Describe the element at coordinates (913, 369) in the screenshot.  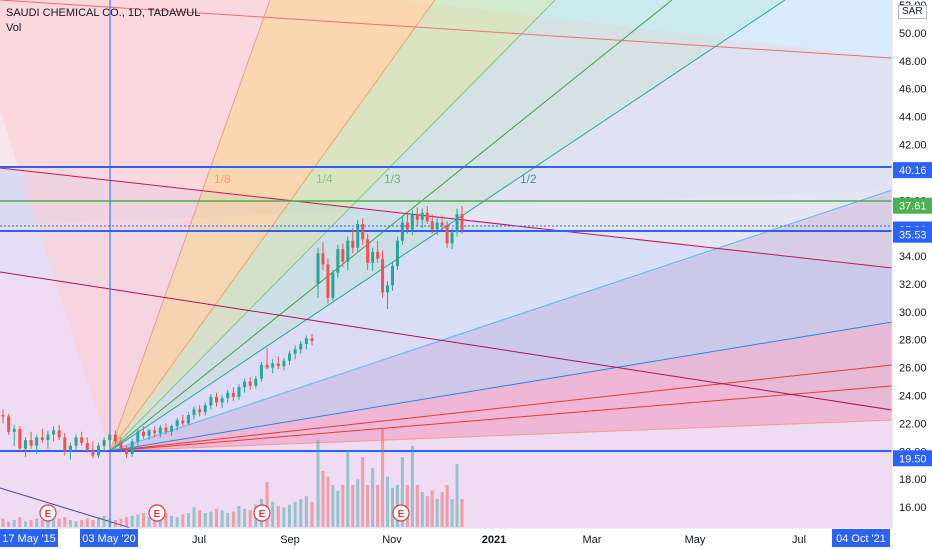
I see `y-tick-label: 26.00` at that location.